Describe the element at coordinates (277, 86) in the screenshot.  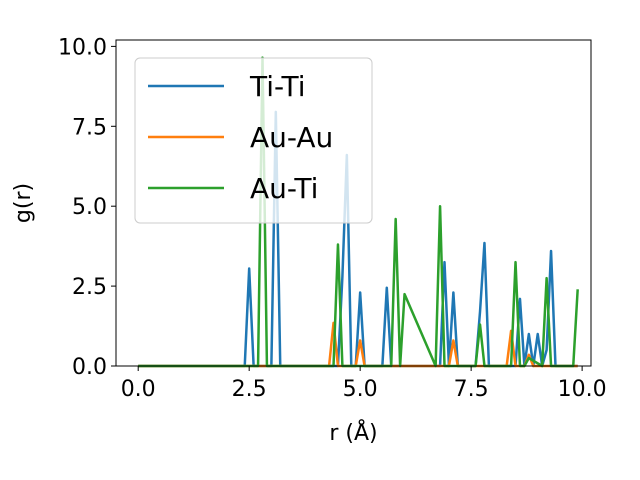
I see `legend-label-ti-ti: Ti-Ti` at that location.